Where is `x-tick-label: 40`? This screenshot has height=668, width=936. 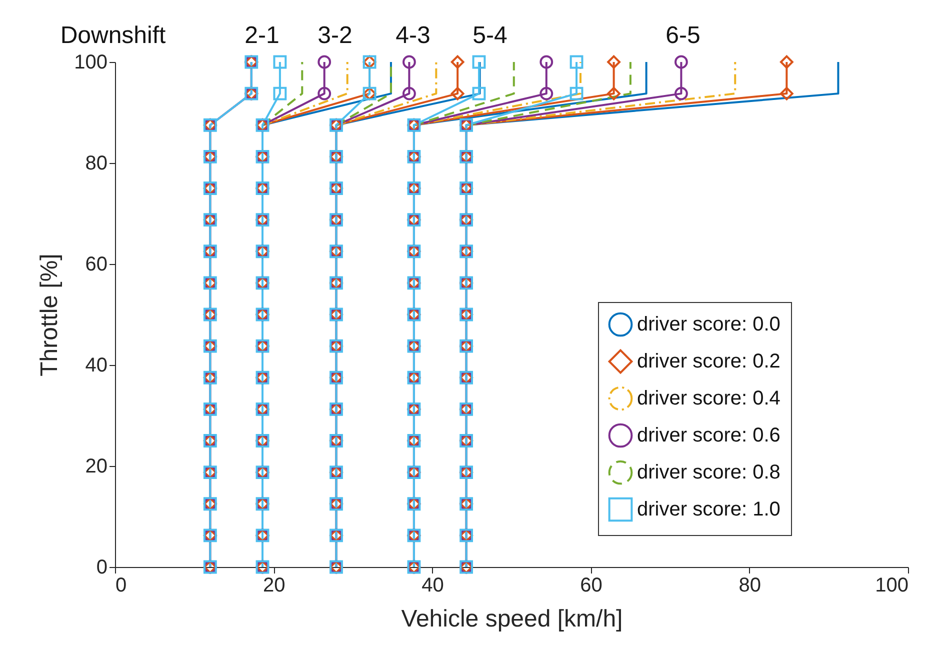 x-tick-label: 40 is located at coordinates (433, 585).